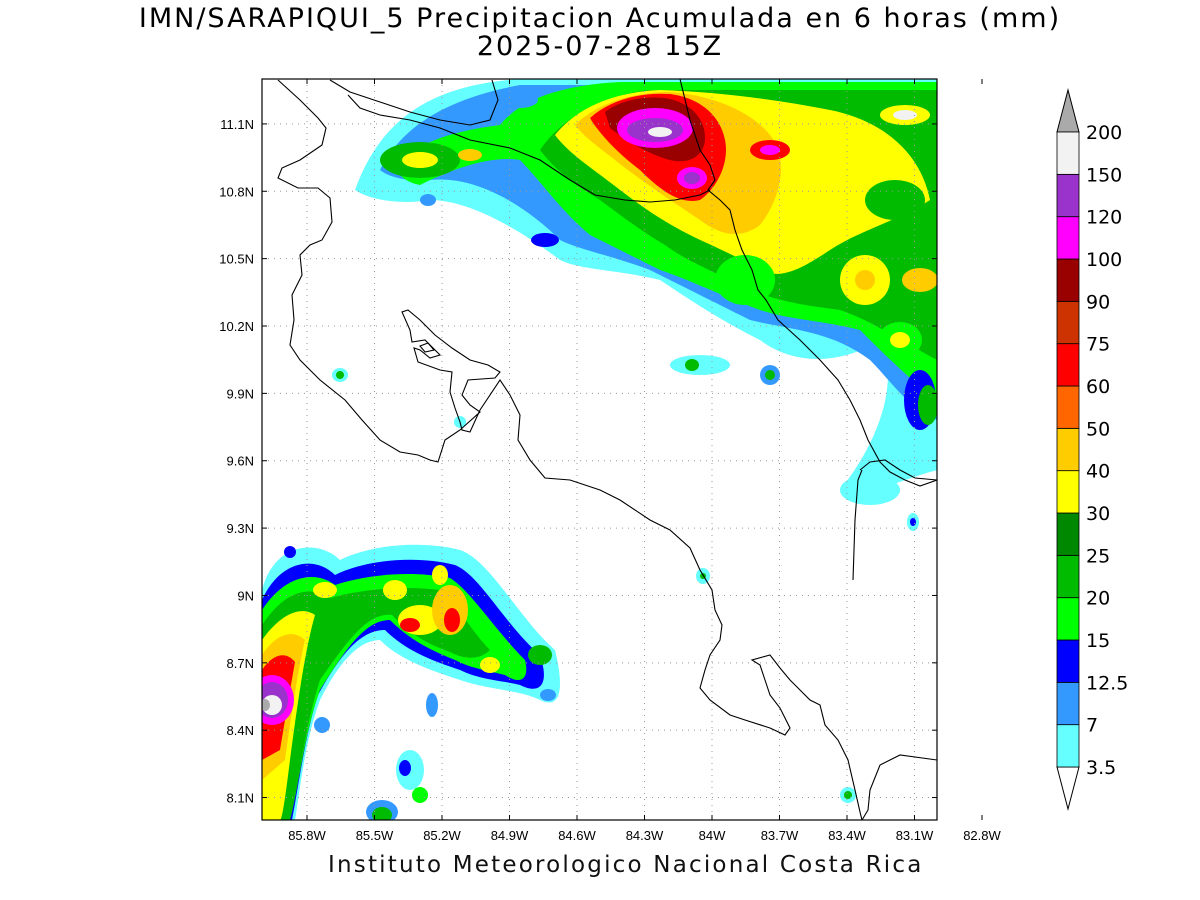 Image resolution: width=1200 pixels, height=900 pixels. What do you see at coordinates (1098, 345) in the screenshot?
I see `colorbar-label: 75` at bounding box center [1098, 345].